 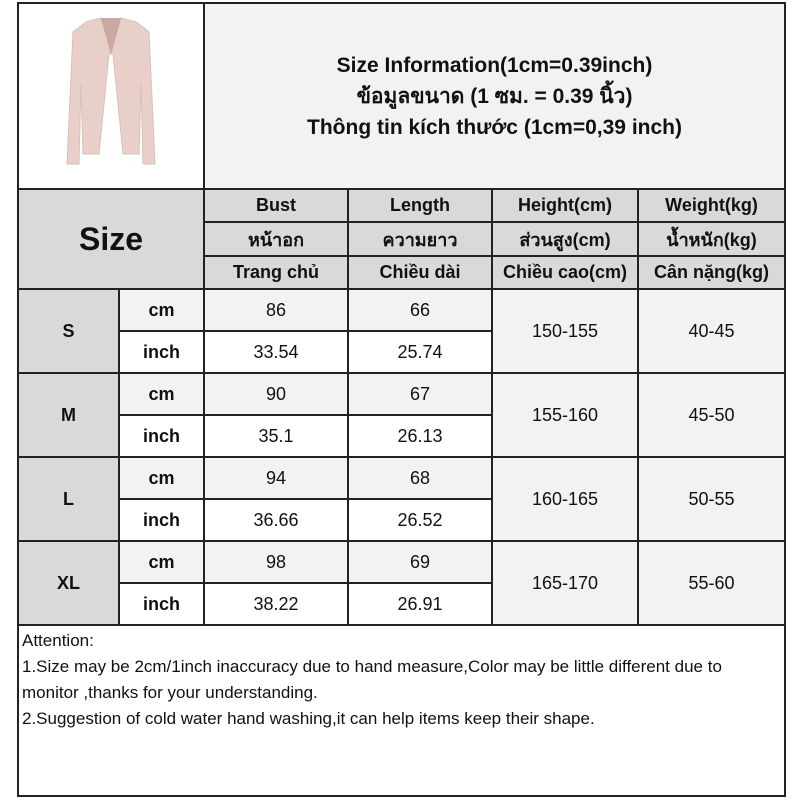 I want to click on table-row: L cm 94 68 160-165 50-55, so click(x=402, y=499).